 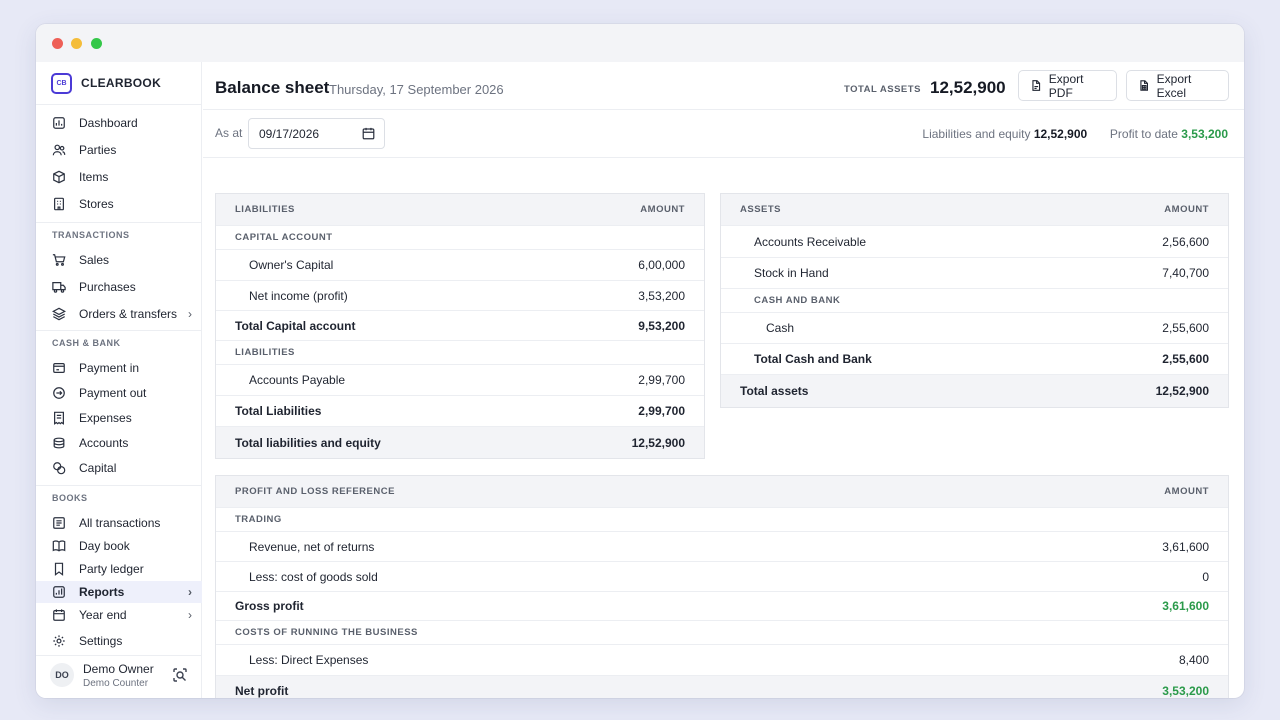 I want to click on sidebar-item-label: Payment in, so click(x=109, y=368).